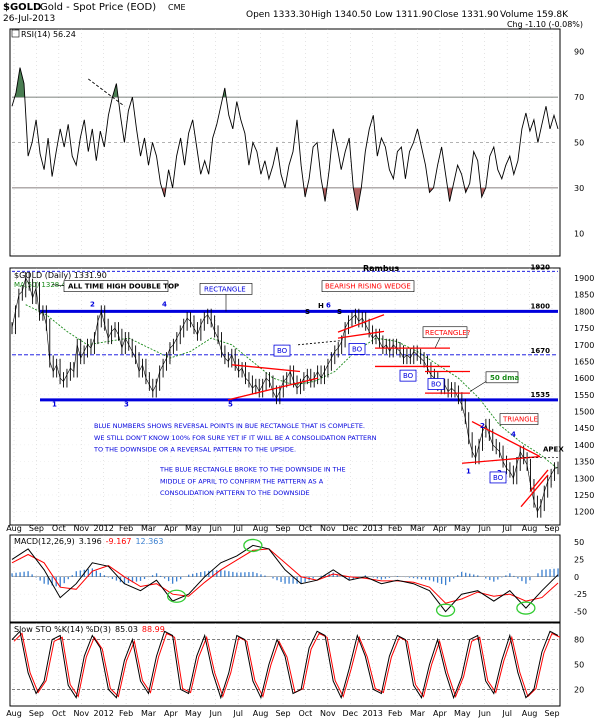 Image resolution: width=606 pixels, height=720 pixels. I want to click on price-tick-label: 1250, so click(584, 495).